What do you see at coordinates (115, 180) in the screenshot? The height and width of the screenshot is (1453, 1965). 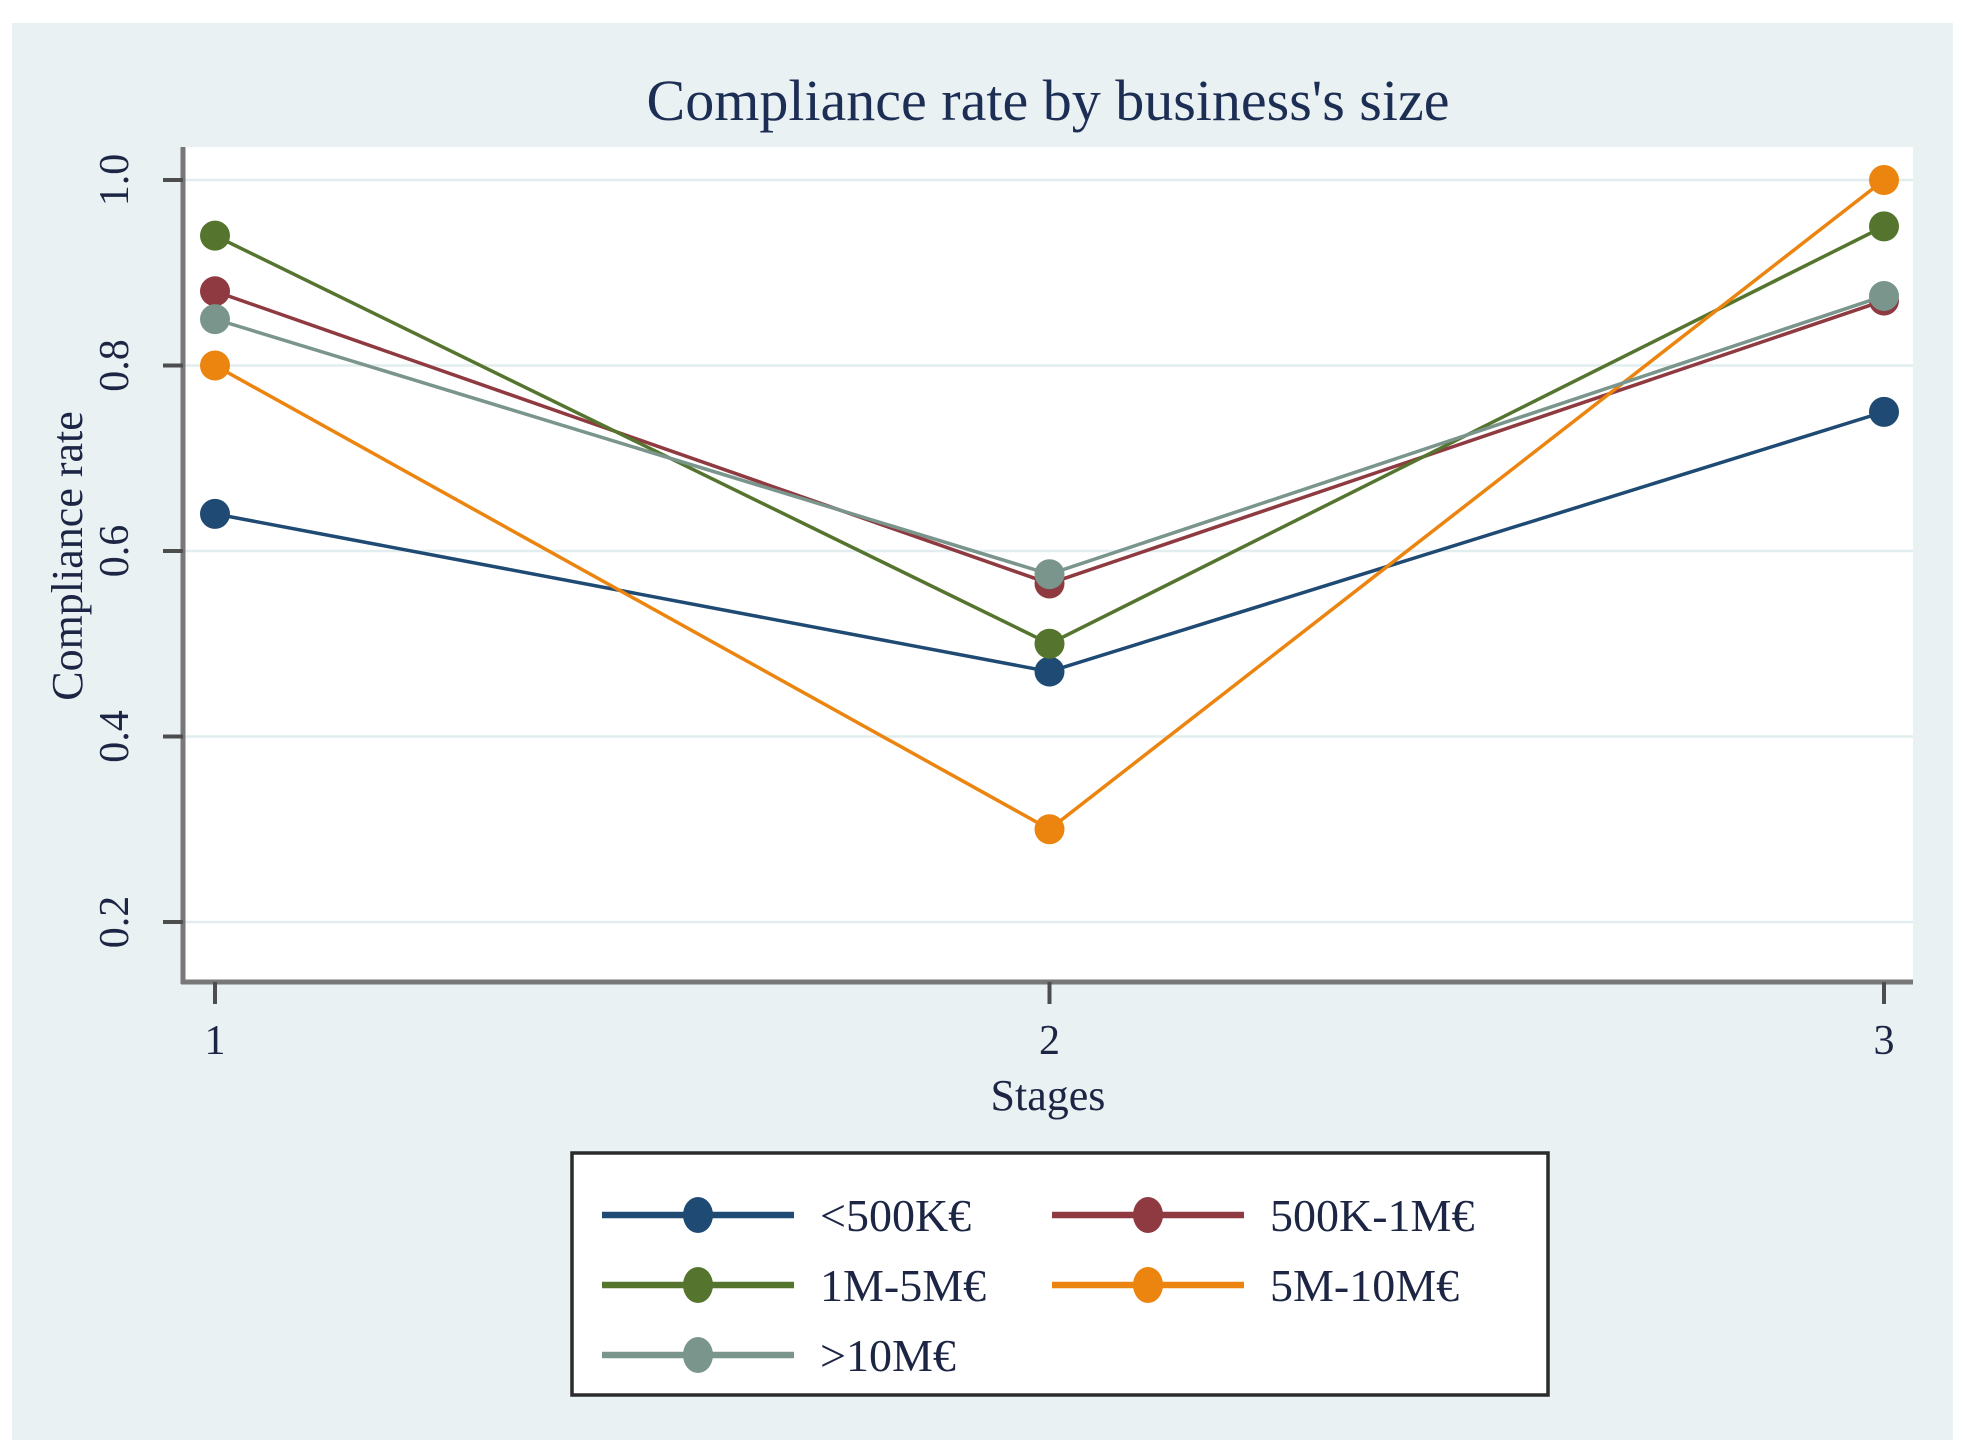 I see `y-tick-label-1: 1.0` at bounding box center [115, 180].